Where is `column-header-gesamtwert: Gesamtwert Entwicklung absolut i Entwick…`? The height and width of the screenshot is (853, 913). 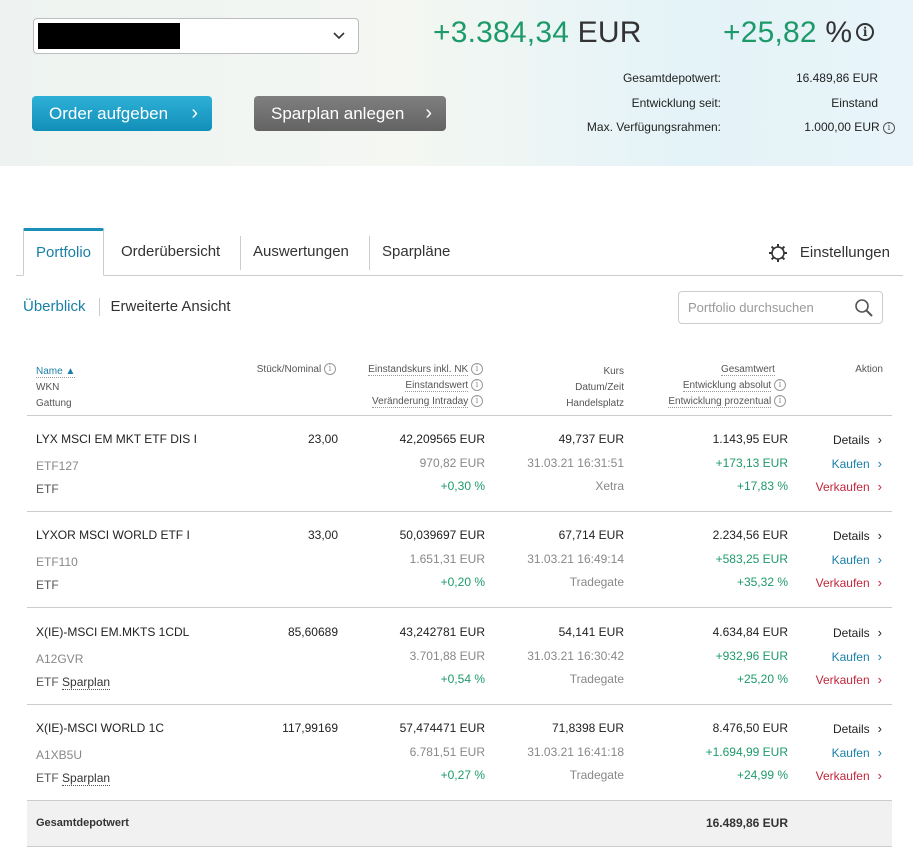 column-header-gesamtwert: Gesamtwert Entwicklung absolut i Entwick… is located at coordinates (727, 386).